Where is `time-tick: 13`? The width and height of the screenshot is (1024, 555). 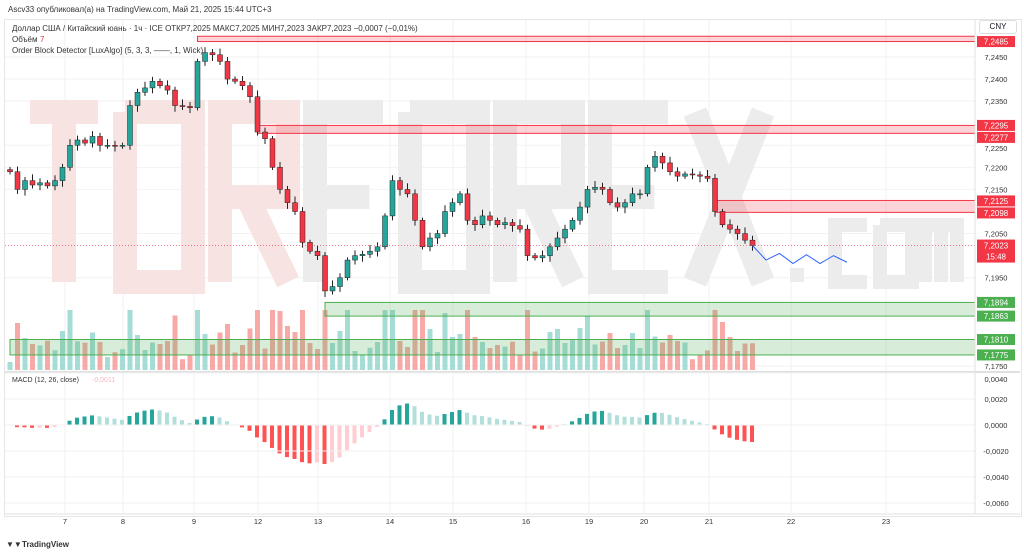 time-tick: 13 is located at coordinates (318, 521).